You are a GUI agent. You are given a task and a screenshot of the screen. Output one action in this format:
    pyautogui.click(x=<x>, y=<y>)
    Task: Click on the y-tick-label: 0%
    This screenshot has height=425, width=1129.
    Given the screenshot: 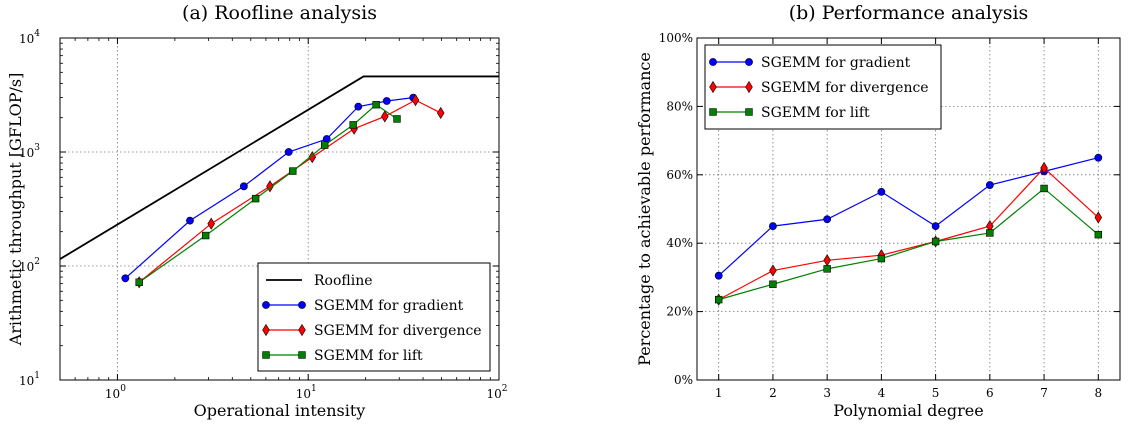 What is the action you would take?
    pyautogui.click(x=683, y=380)
    